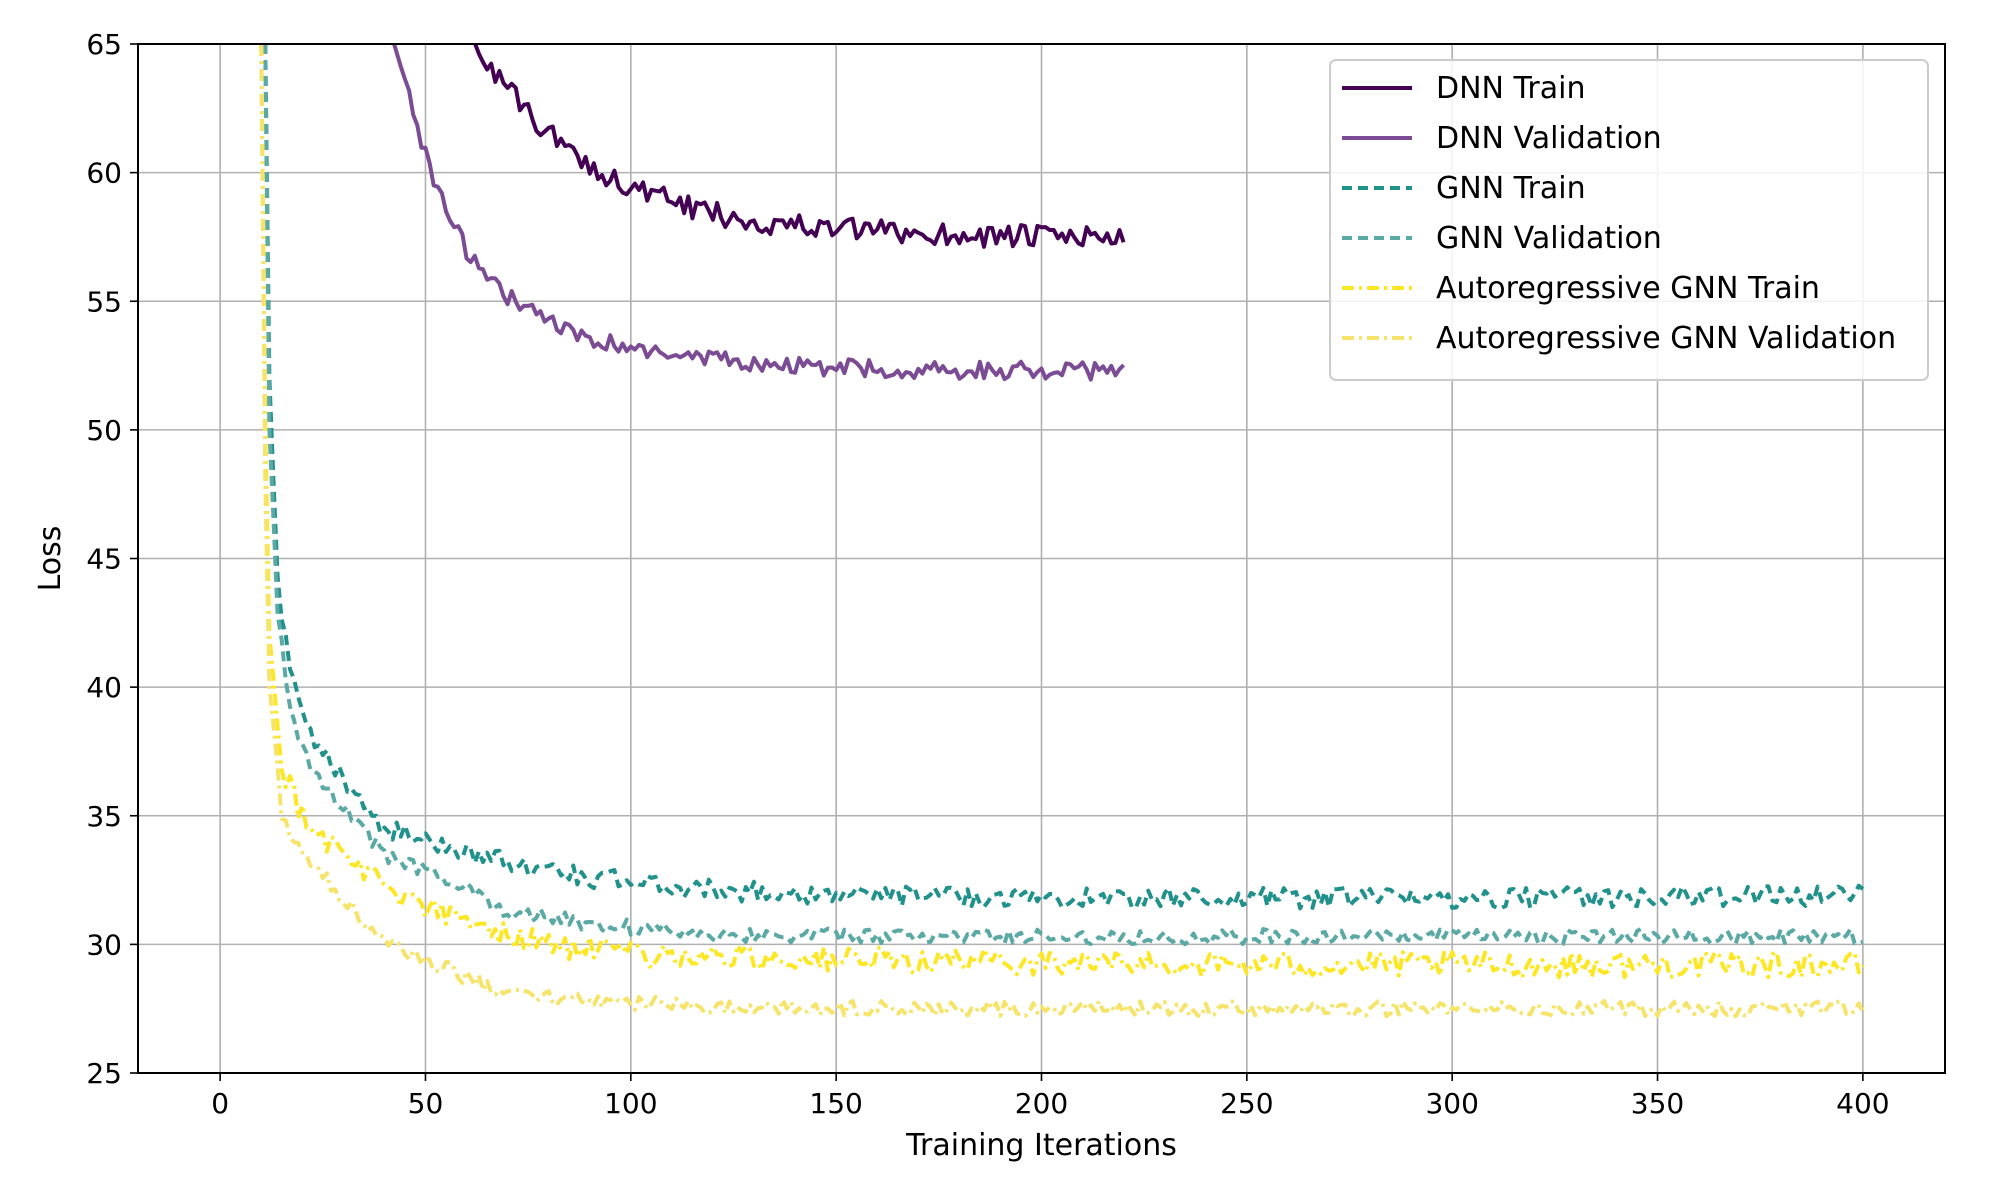  Describe the element at coordinates (1549, 138) in the screenshot. I see `legend-label: DNN Validation` at that location.